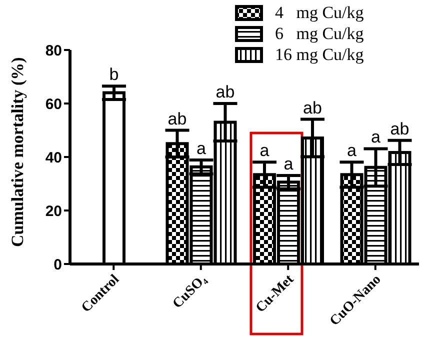 The image size is (427, 344). What do you see at coordinates (18, 152) in the screenshot?
I see `y-axis-title: Cumulative mortality (%)` at bounding box center [18, 152].